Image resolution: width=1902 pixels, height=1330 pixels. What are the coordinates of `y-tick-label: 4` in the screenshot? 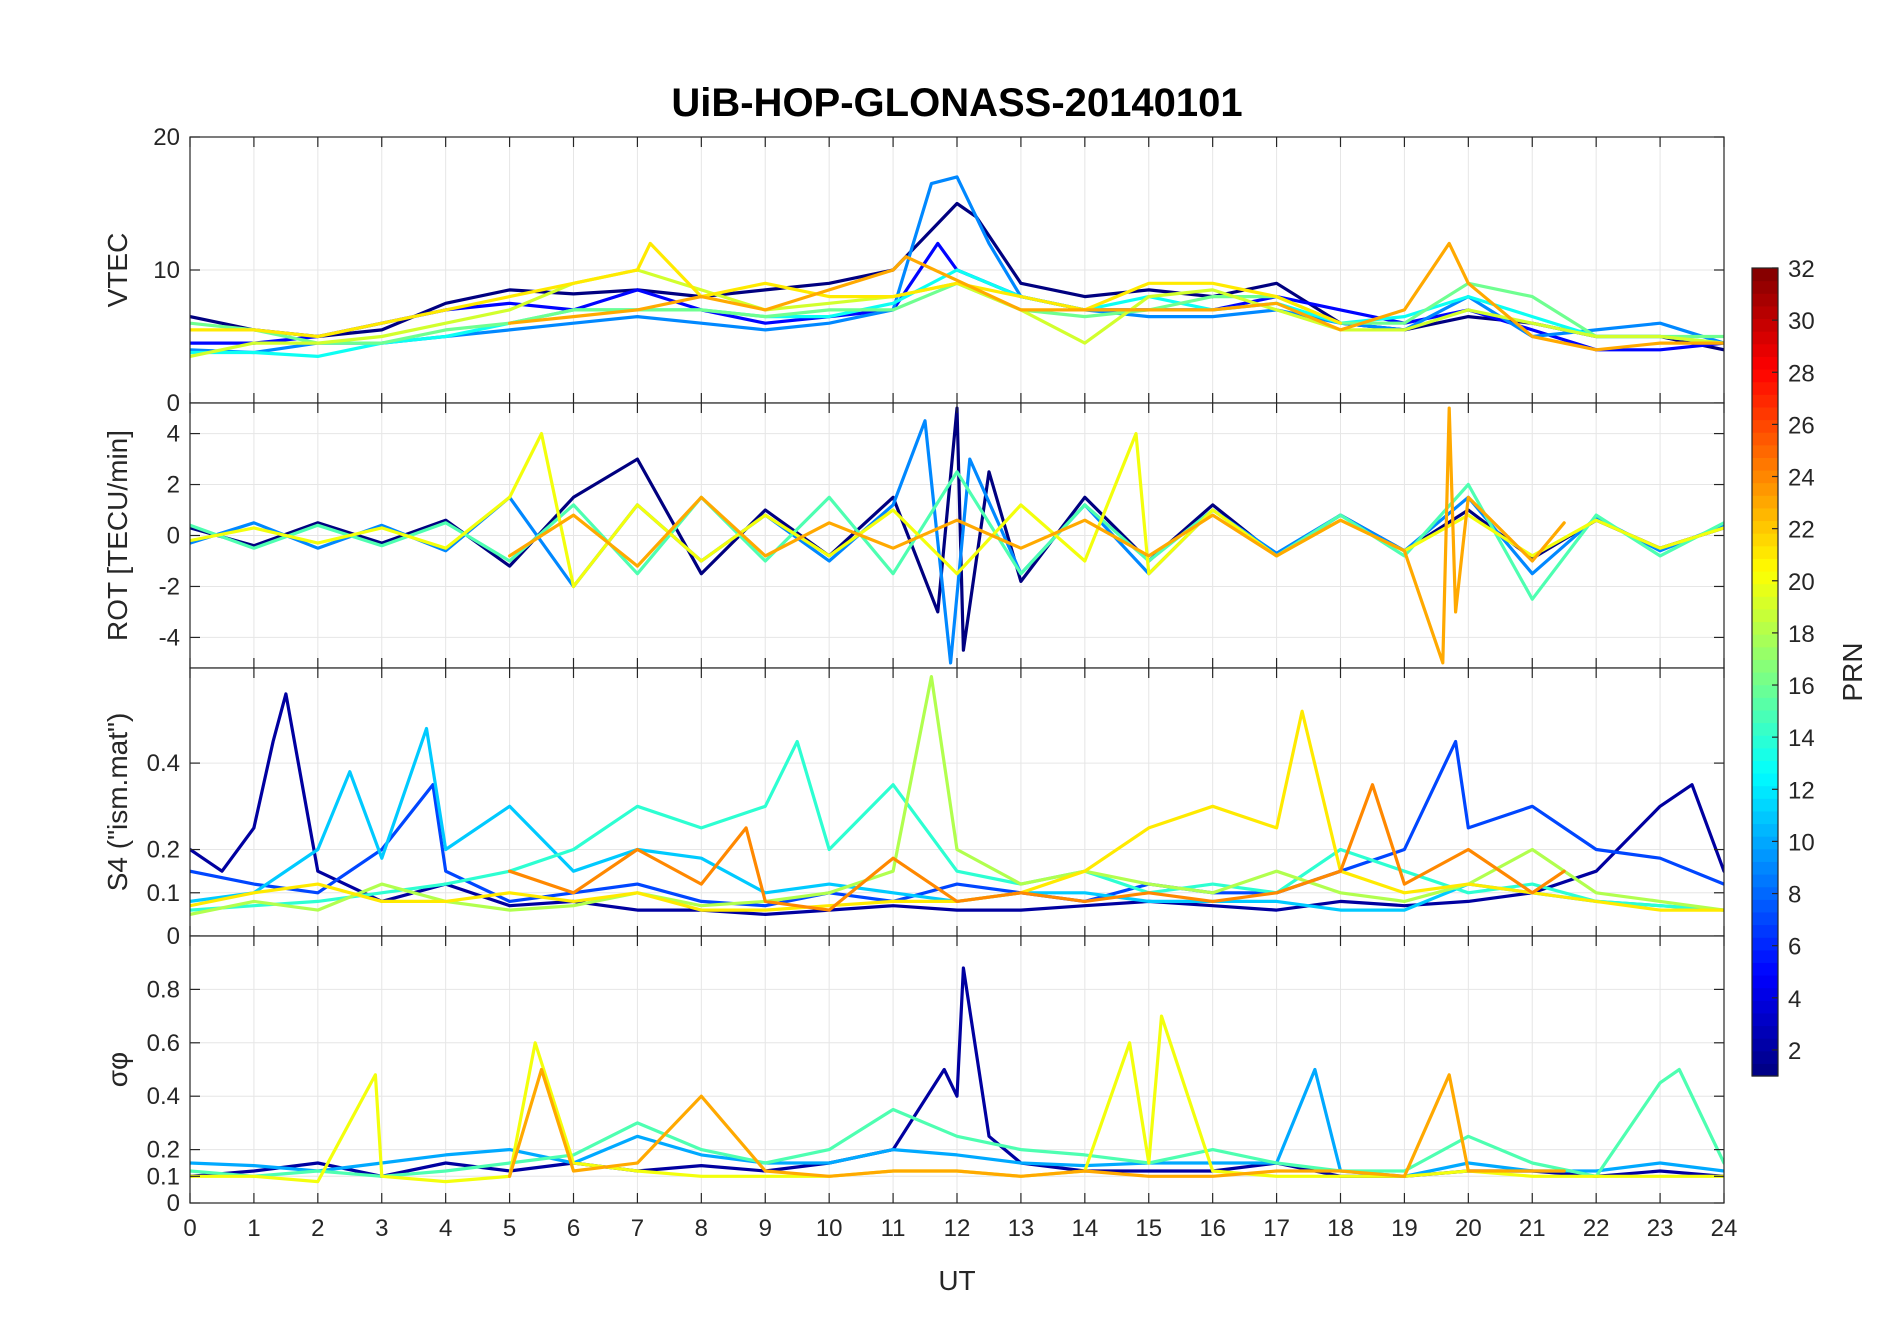 It's located at (173, 434).